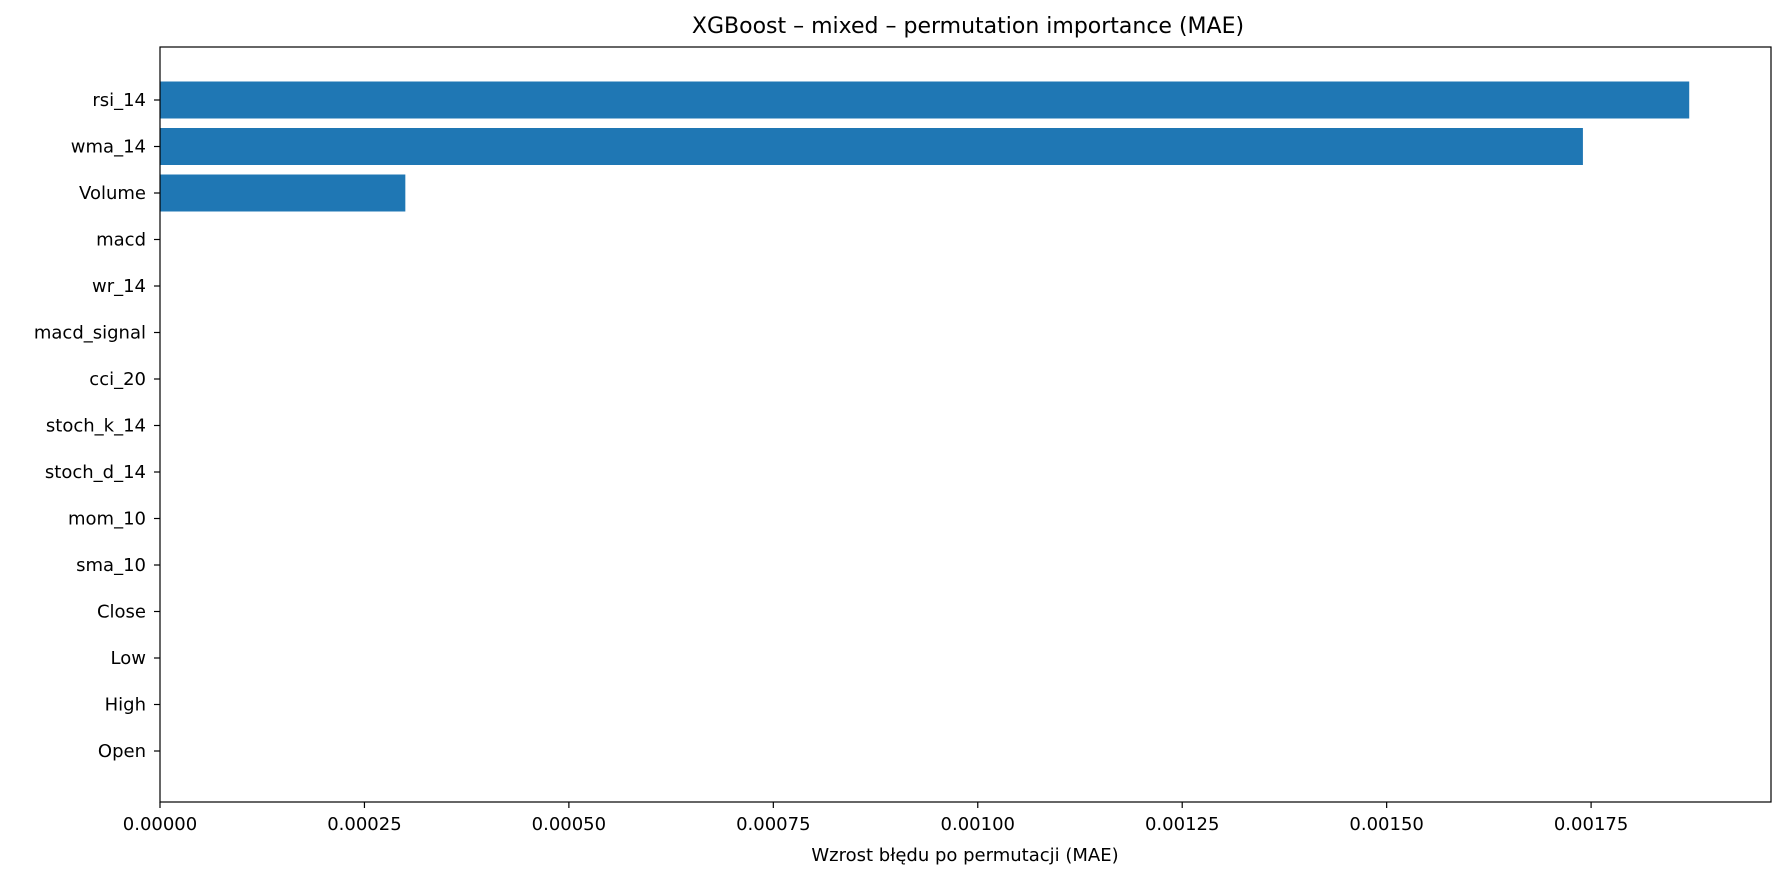 The width and height of the screenshot is (1784, 881). I want to click on y-tick-label: High, so click(125, 705).